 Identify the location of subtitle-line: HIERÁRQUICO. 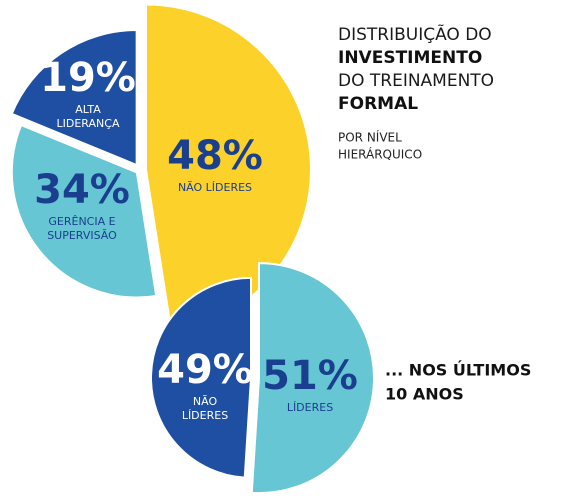
(380, 154).